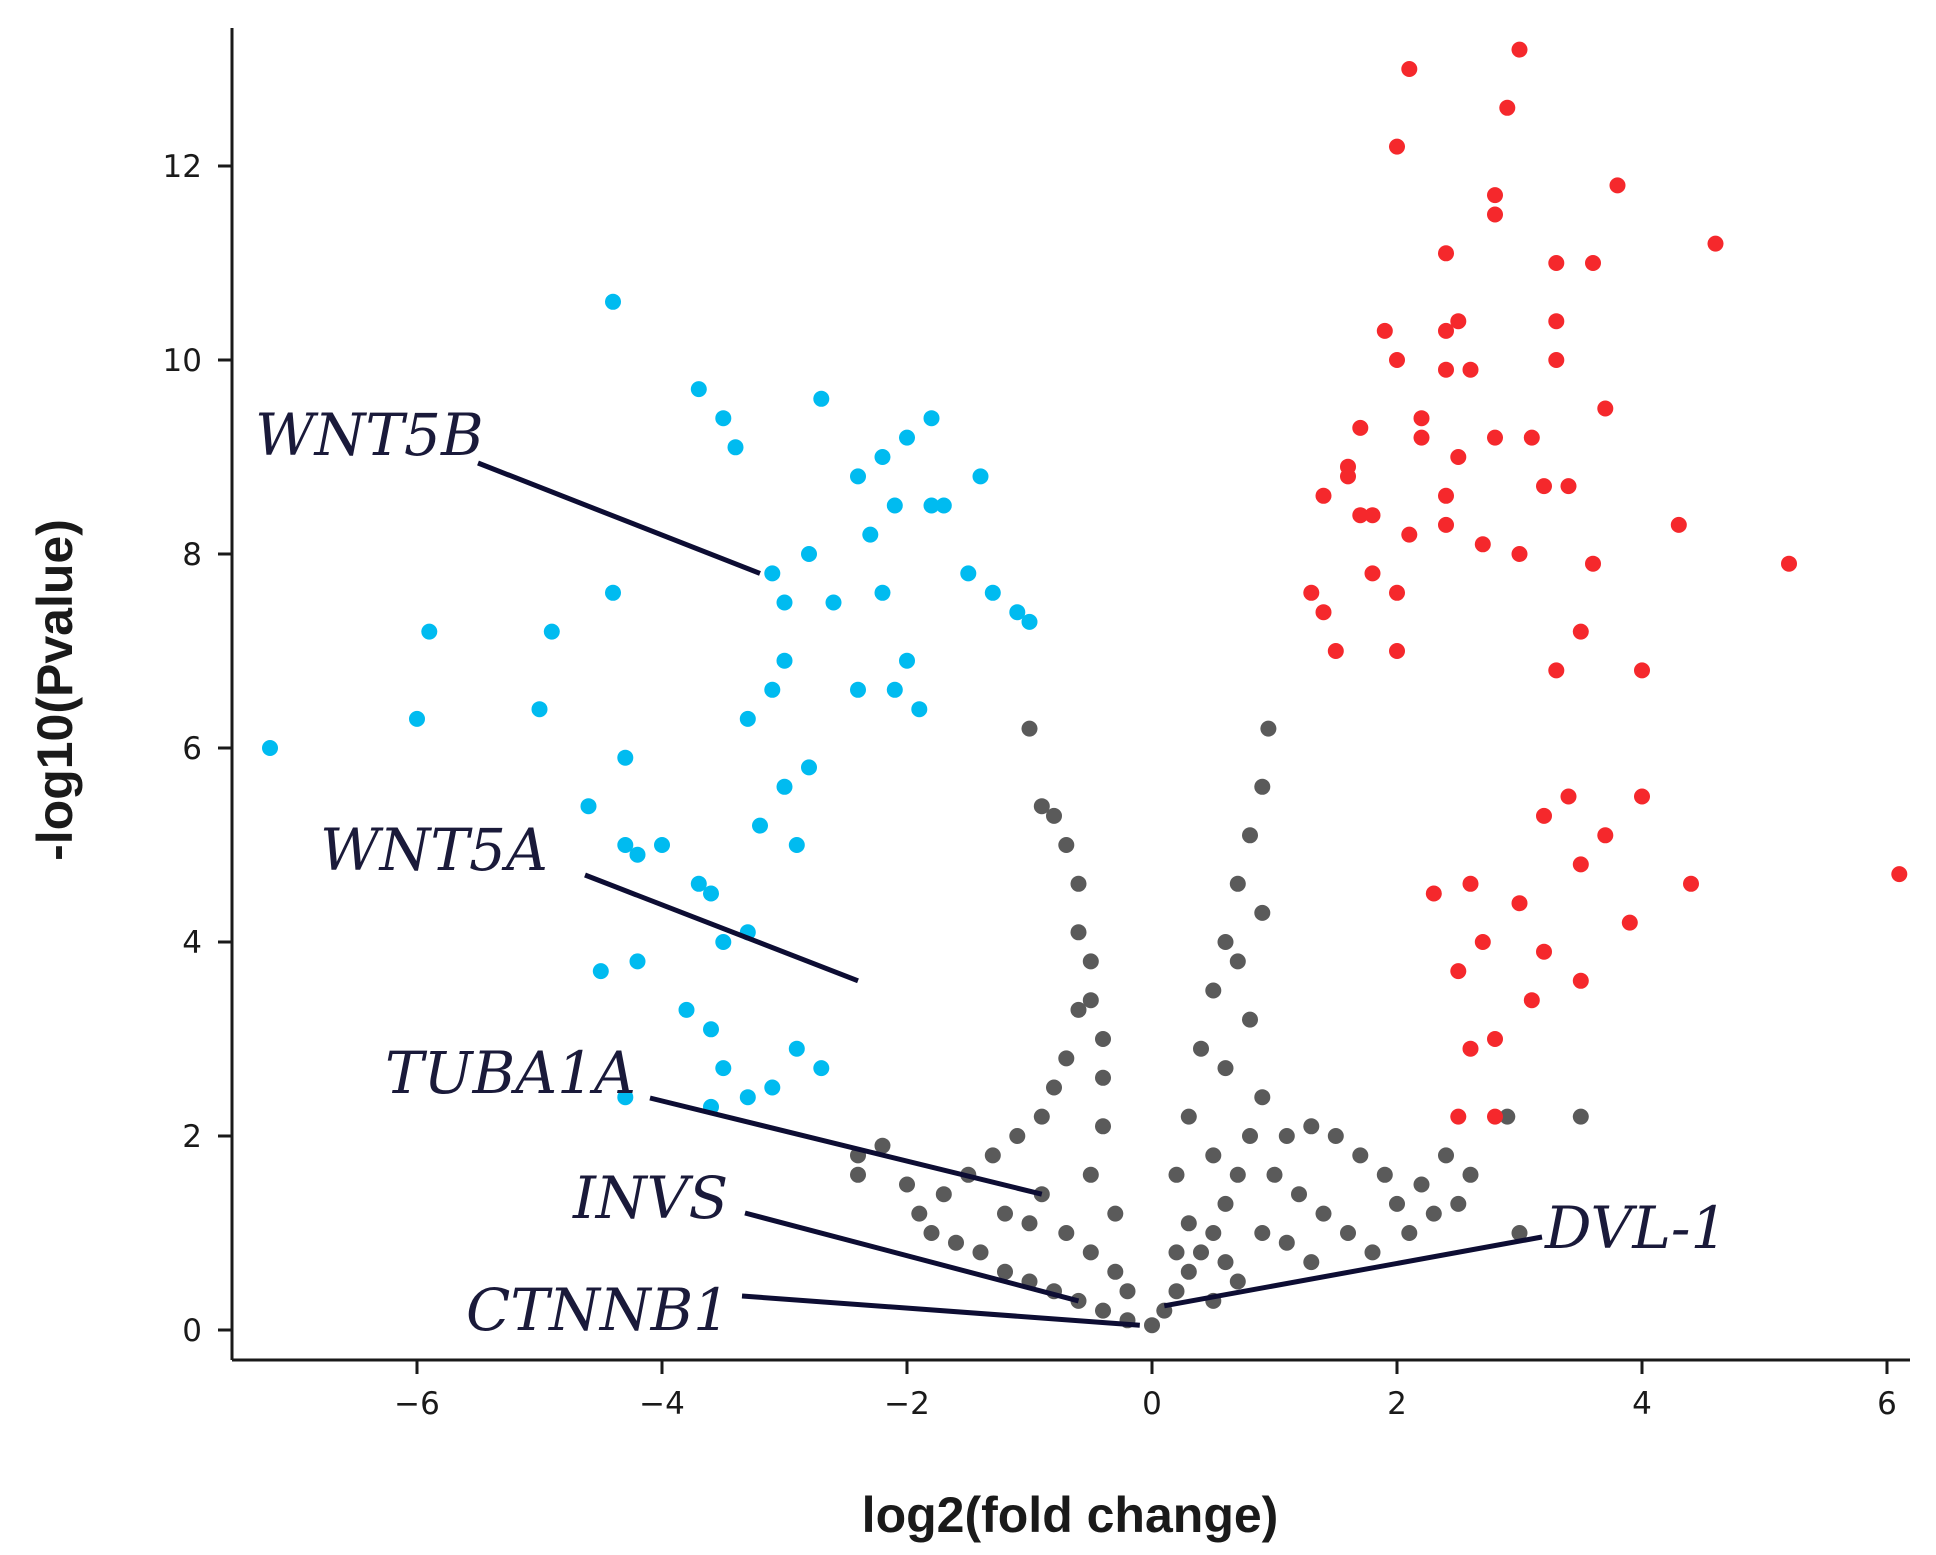  What do you see at coordinates (369, 435) in the screenshot?
I see `gene-label-wnt5b: WNT5B` at bounding box center [369, 435].